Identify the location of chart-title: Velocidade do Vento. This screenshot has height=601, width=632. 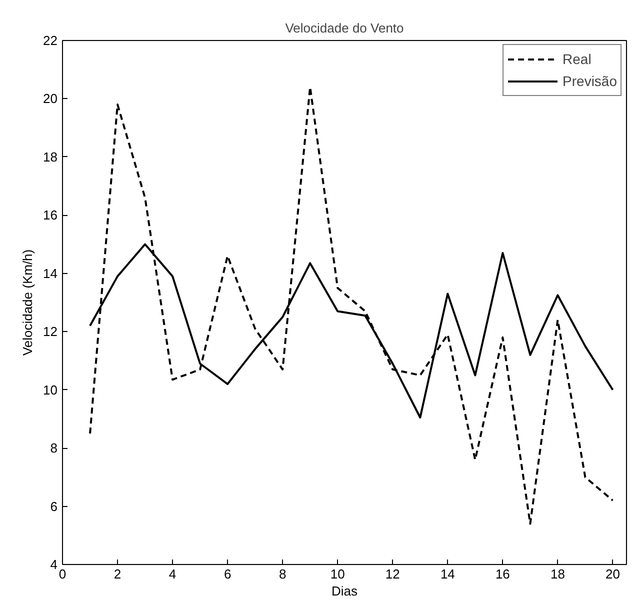
(344, 28).